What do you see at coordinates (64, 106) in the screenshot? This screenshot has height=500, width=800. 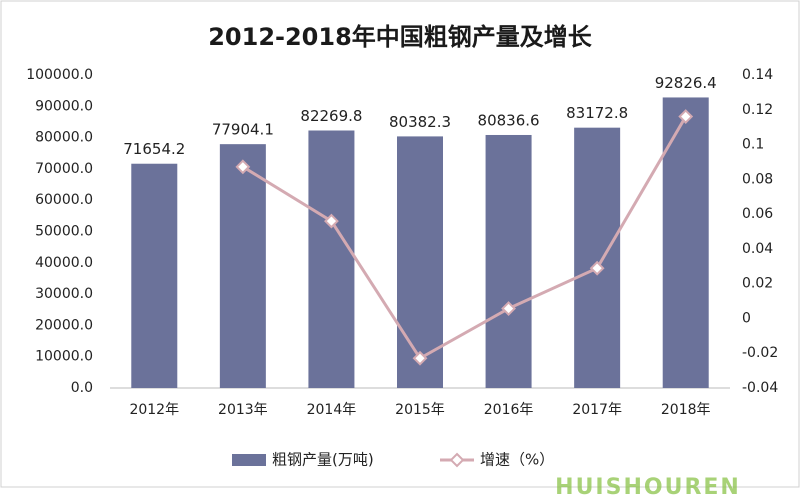 I see `y-tick-label: 90000.0` at bounding box center [64, 106].